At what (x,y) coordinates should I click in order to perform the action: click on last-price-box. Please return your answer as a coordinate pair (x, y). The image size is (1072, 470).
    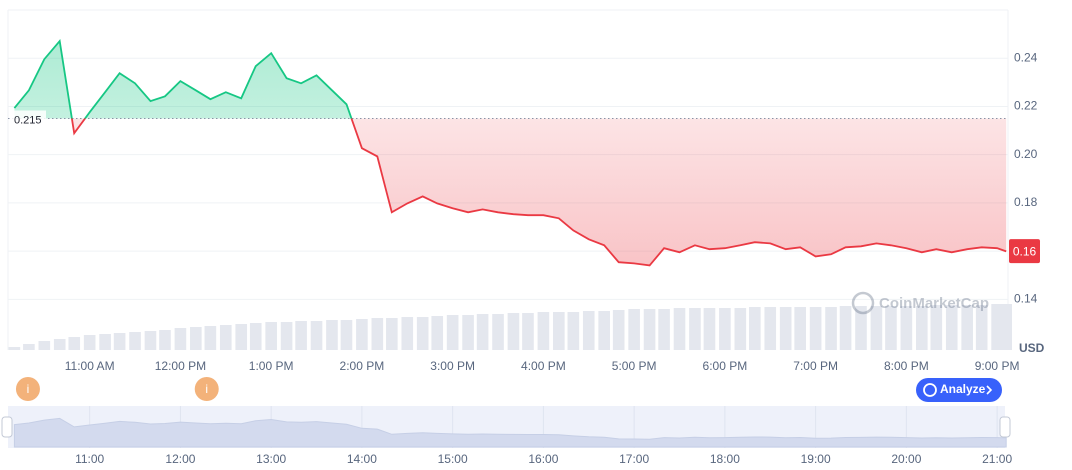
    Looking at the image, I should click on (1024, 251).